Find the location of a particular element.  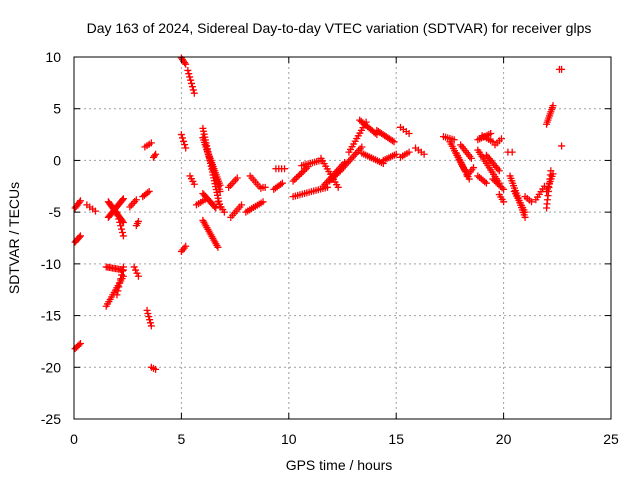

y-tick-label: -10 is located at coordinates (51, 264).